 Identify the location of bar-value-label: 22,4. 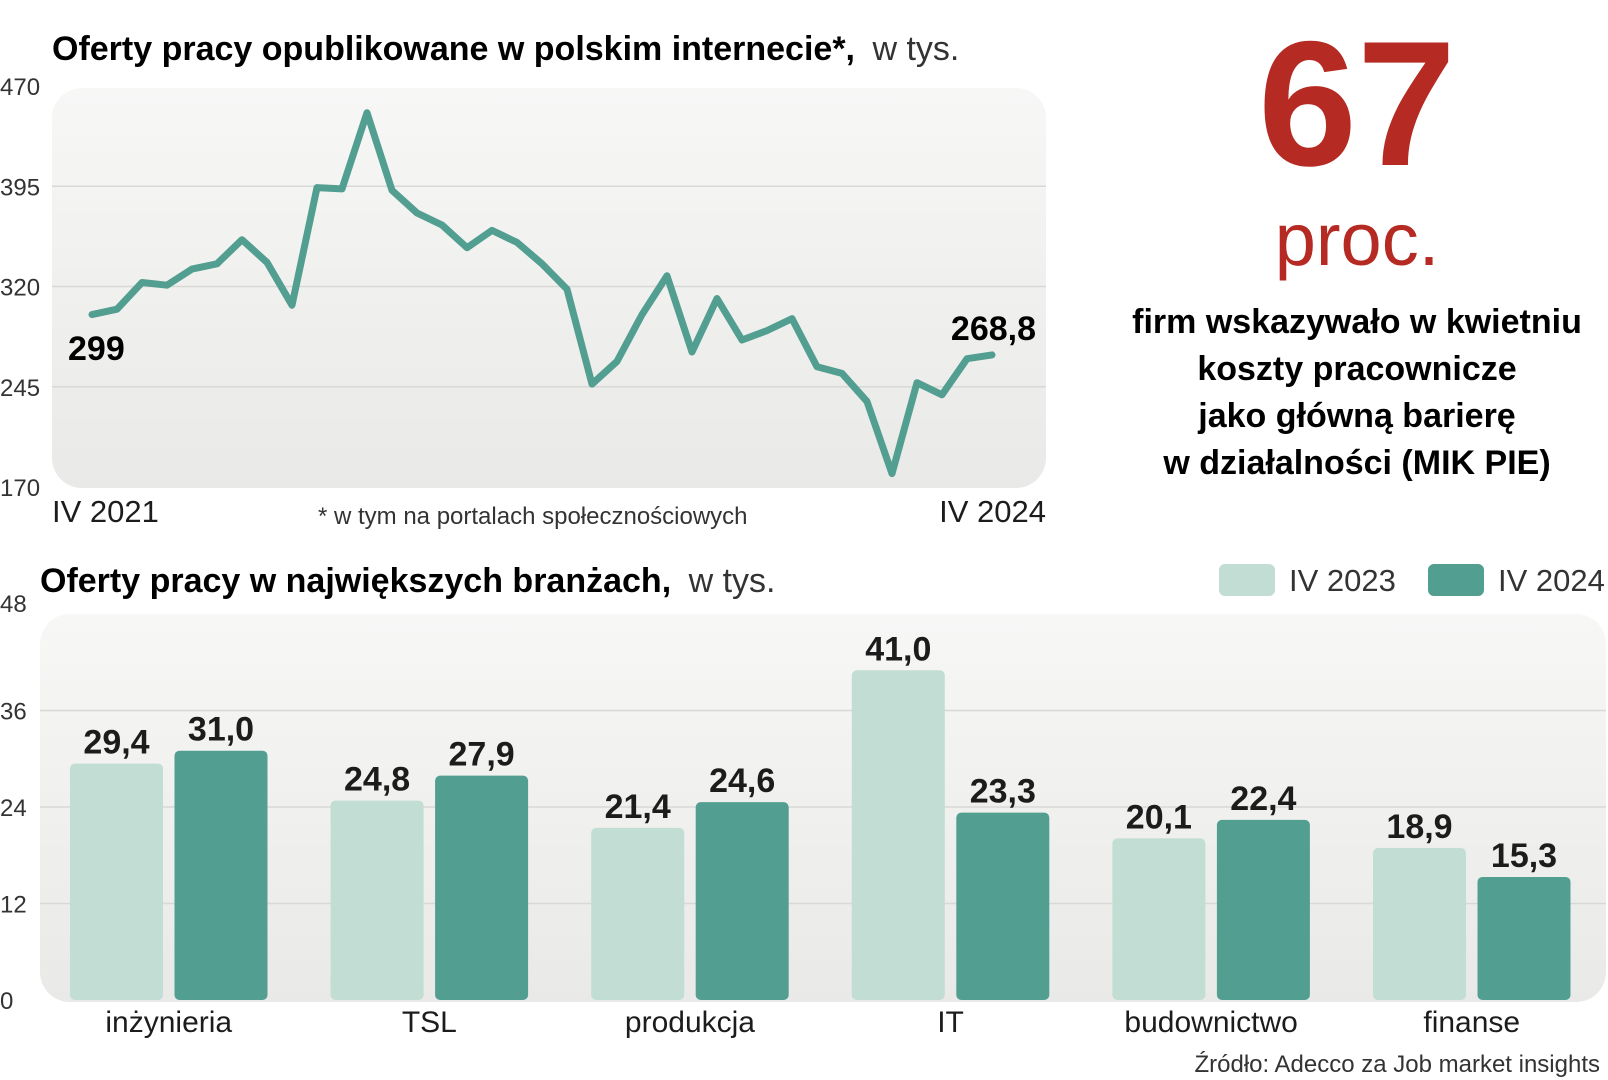
(1263, 799).